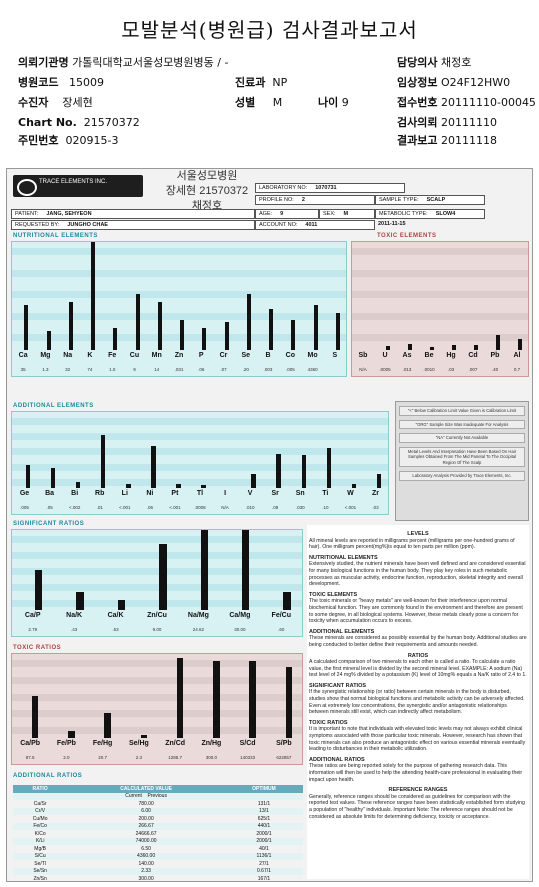 The image size is (539, 887). Describe the element at coordinates (68, 141) in the screenshot. I see `header-resident-no: 주민번호 020915-3` at that location.